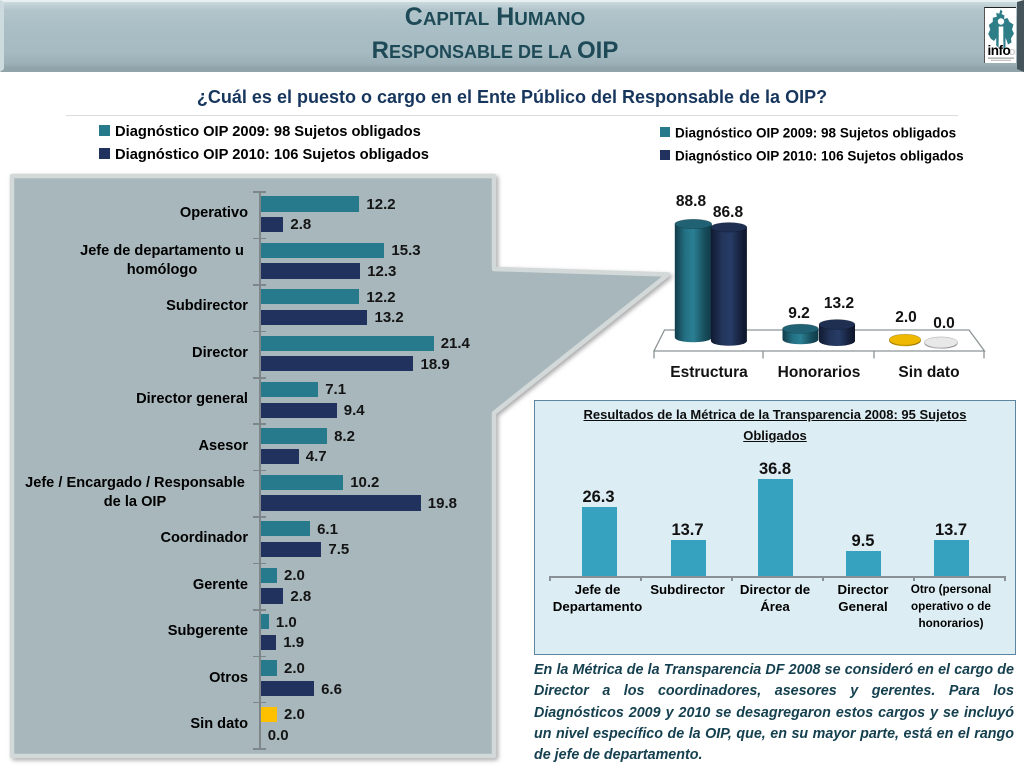 The width and height of the screenshot is (1024, 768). Describe the element at coordinates (799, 313) in the screenshot. I see `svg-text: 9.2` at that location.